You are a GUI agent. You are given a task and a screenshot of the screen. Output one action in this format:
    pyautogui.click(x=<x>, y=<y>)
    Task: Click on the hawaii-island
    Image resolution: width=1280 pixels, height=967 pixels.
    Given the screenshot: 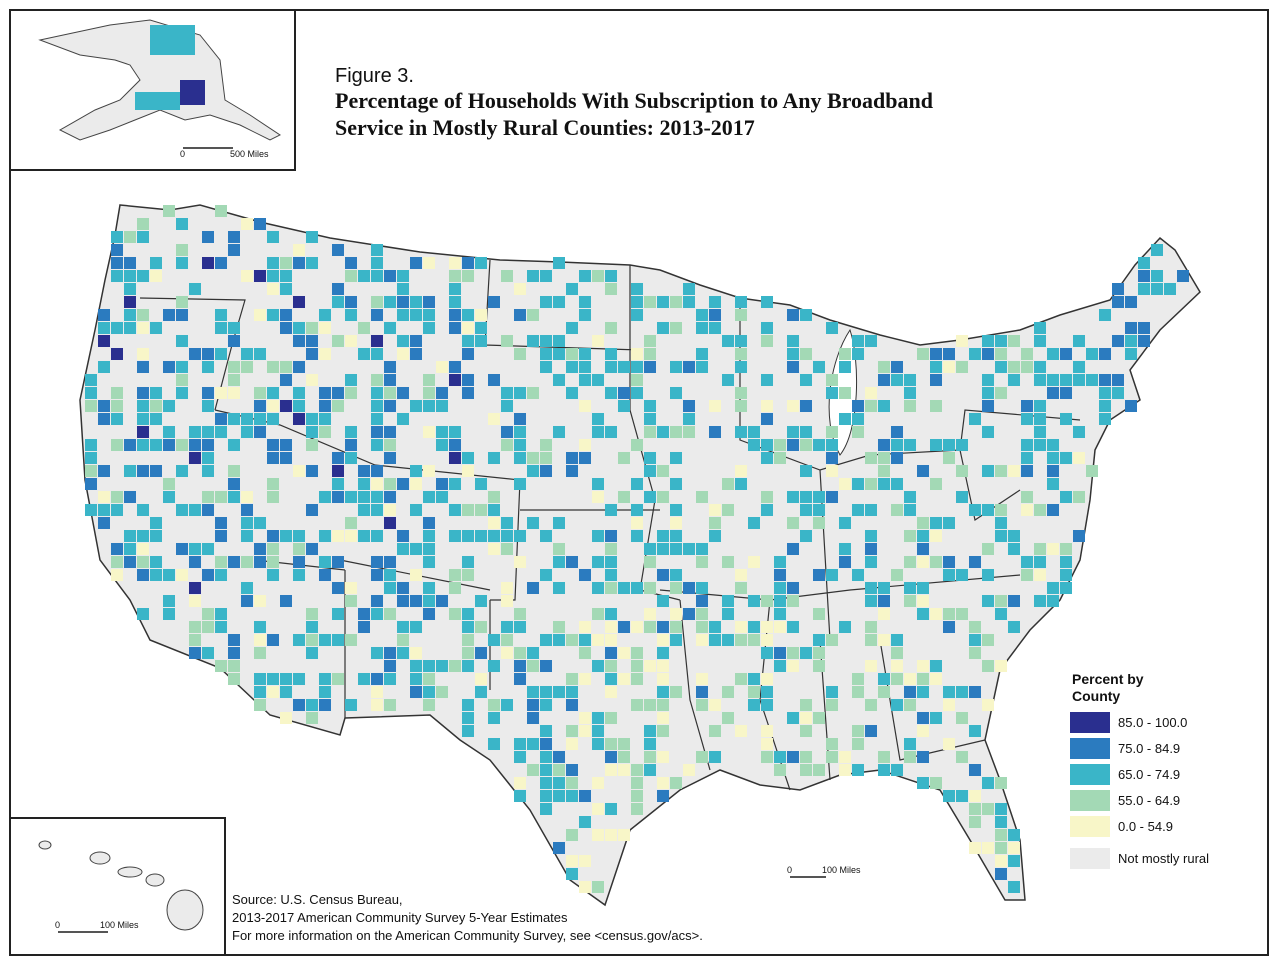 What is the action you would take?
    pyautogui.click(x=45, y=845)
    